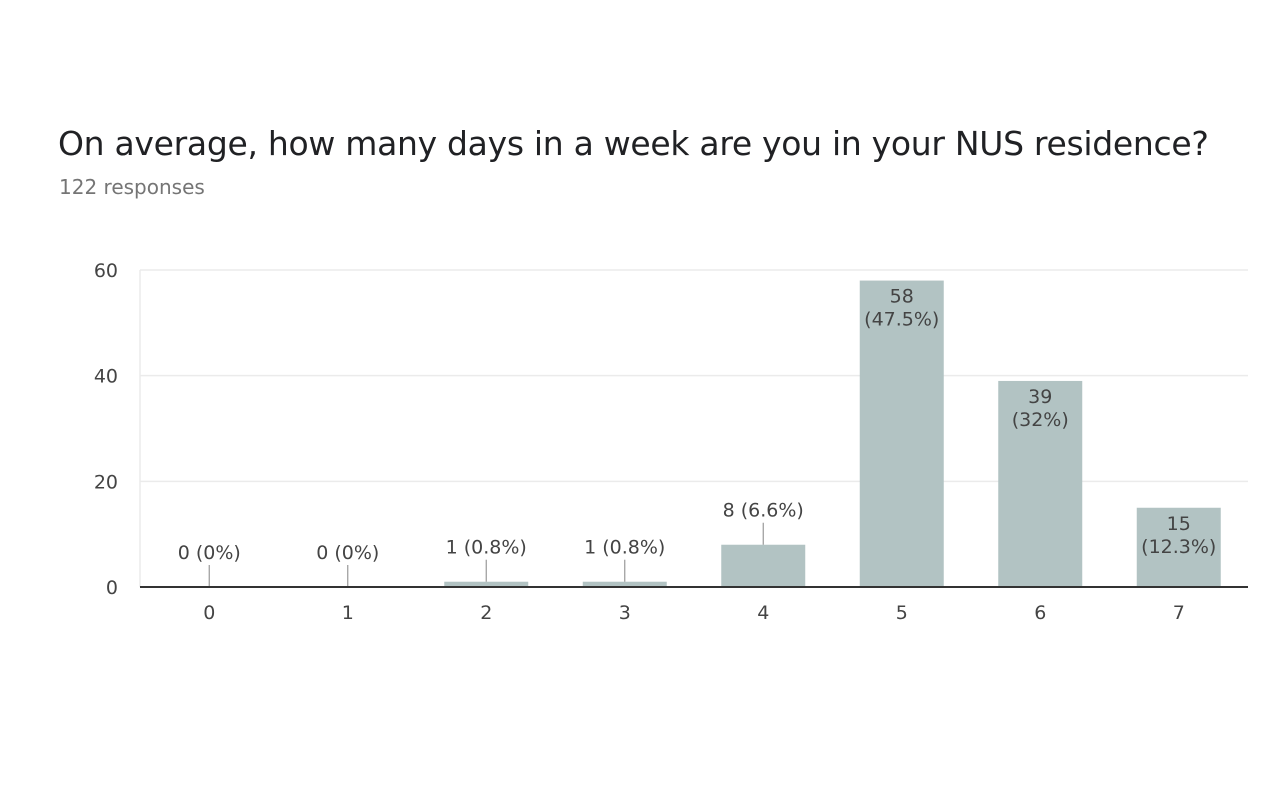 This screenshot has width=1280, height=800. What do you see at coordinates (1040, 613) in the screenshot?
I see `x-tick-label: 6` at bounding box center [1040, 613].